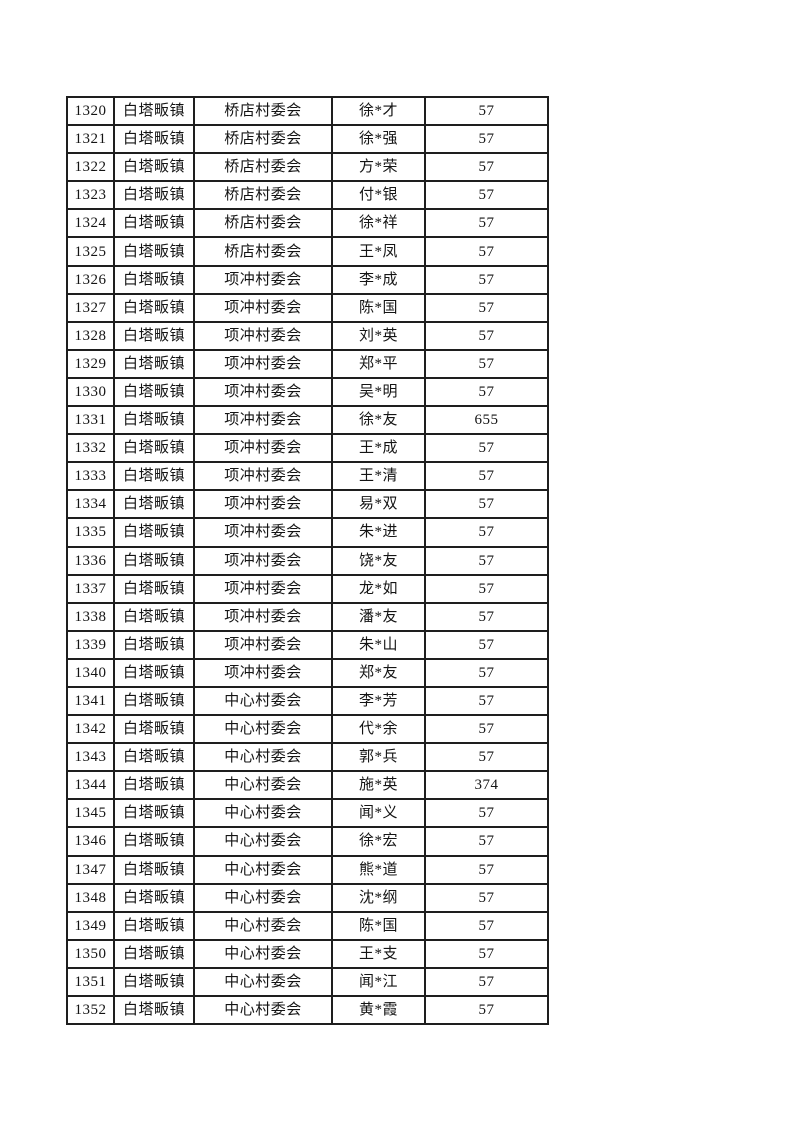  What do you see at coordinates (378, 223) in the screenshot?
I see `table-cell-name: 徐*祥` at bounding box center [378, 223].